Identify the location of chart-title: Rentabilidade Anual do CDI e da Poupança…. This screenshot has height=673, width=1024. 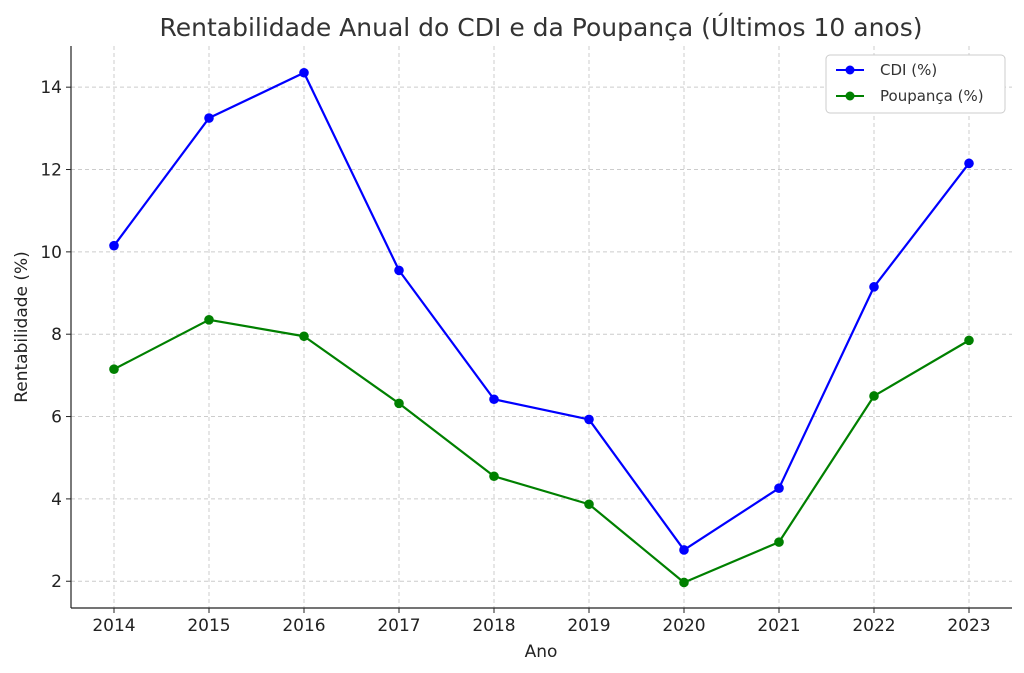
(540, 27).